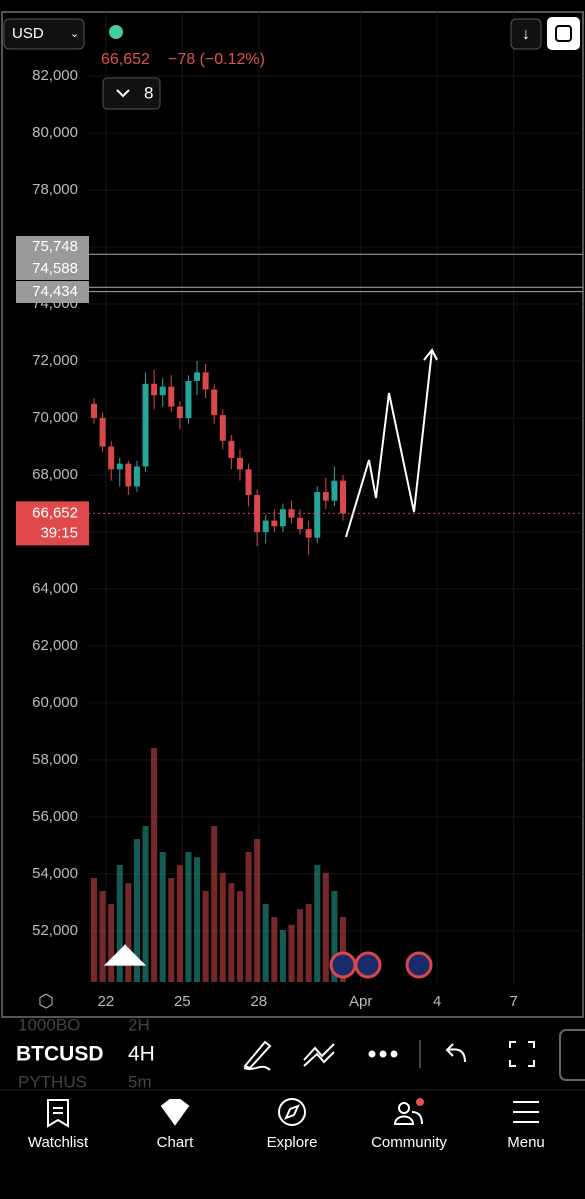  I want to click on logo: ◢◣, so click(125, 953).